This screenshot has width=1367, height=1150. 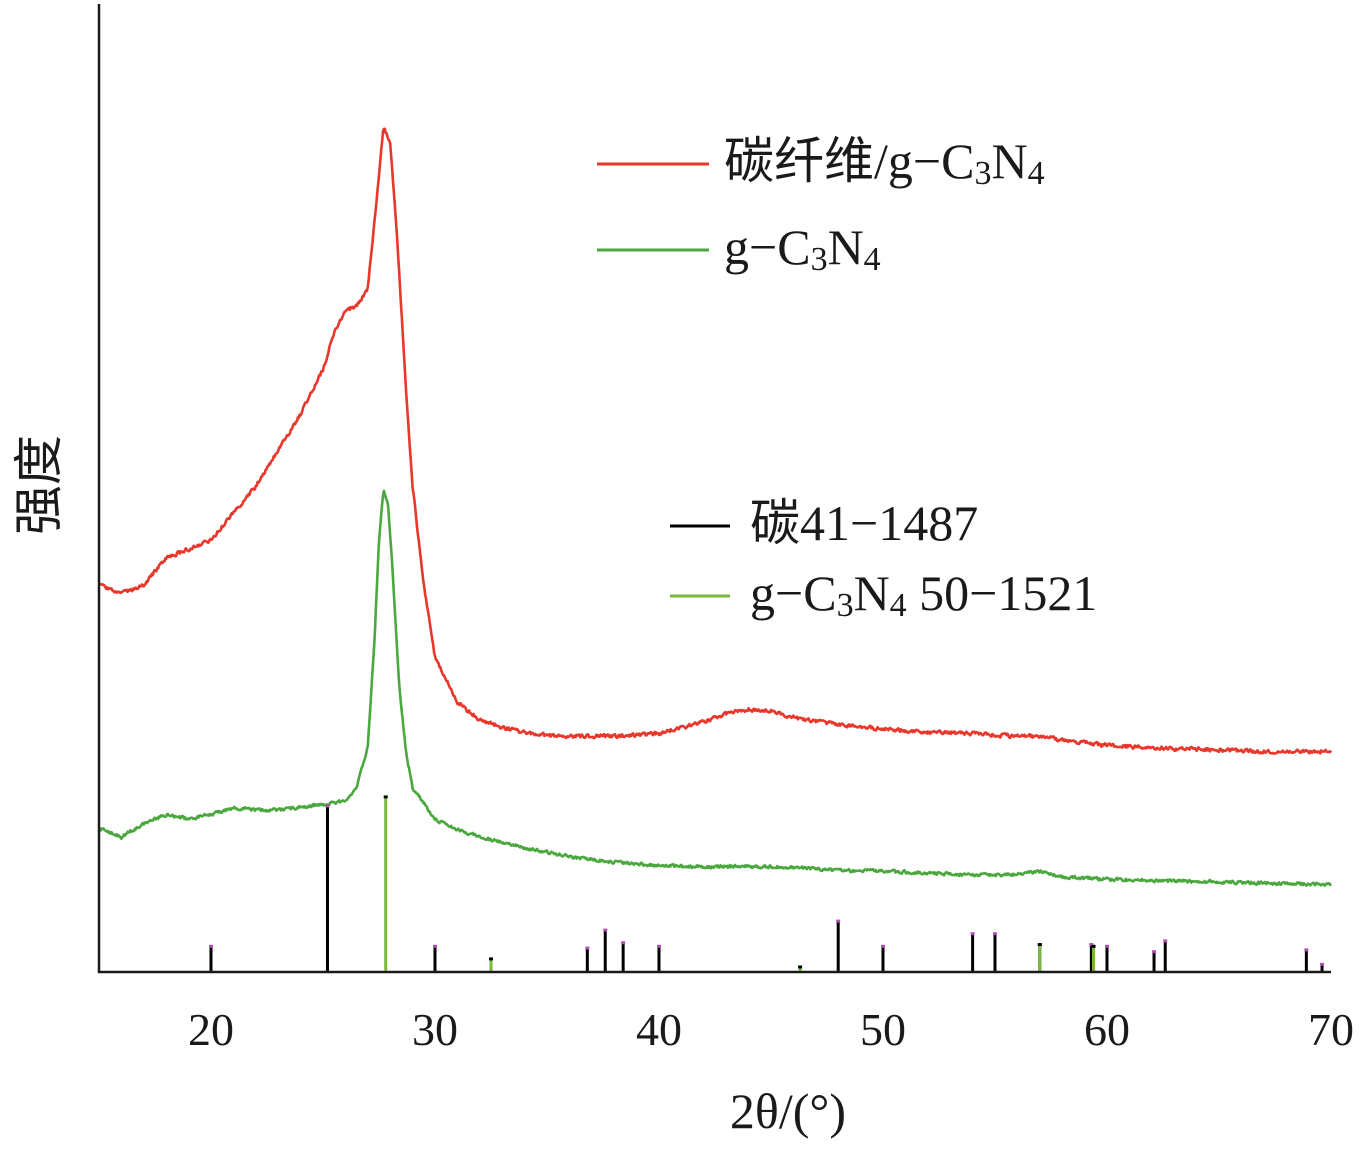 I want to click on x-tick-label-30: 30, so click(x=435, y=1029).